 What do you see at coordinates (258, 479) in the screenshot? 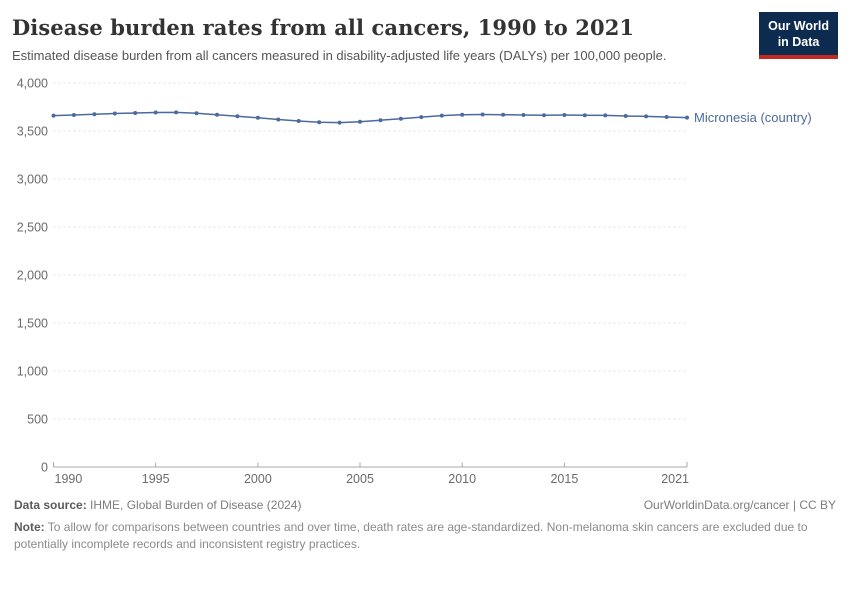
I see `x-axis-tick-label: 2000` at bounding box center [258, 479].